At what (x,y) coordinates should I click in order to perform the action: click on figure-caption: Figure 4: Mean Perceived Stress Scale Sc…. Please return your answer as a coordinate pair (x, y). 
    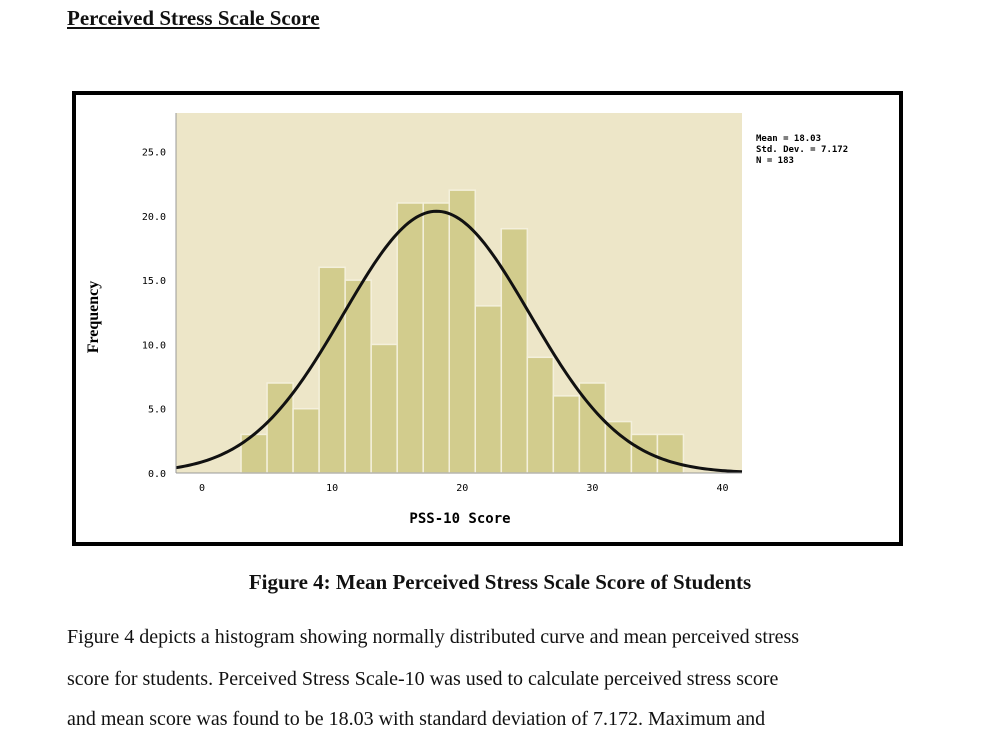
    Looking at the image, I should click on (500, 582).